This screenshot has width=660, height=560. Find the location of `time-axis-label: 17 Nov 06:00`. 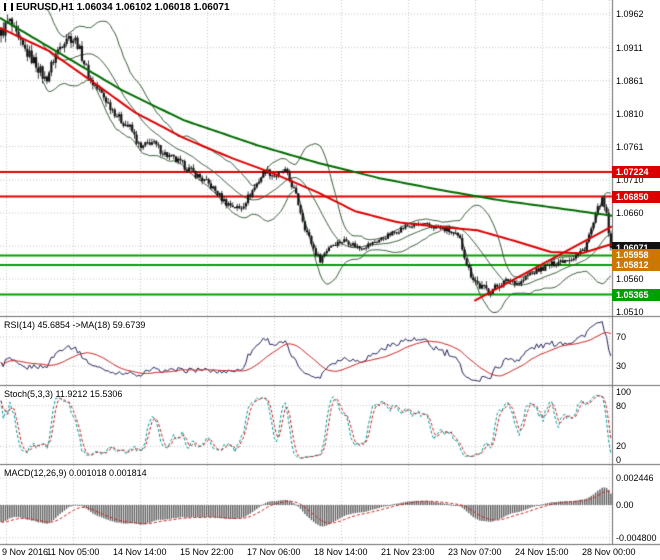

time-axis-label: 17 Nov 06:00 is located at coordinates (274, 552).